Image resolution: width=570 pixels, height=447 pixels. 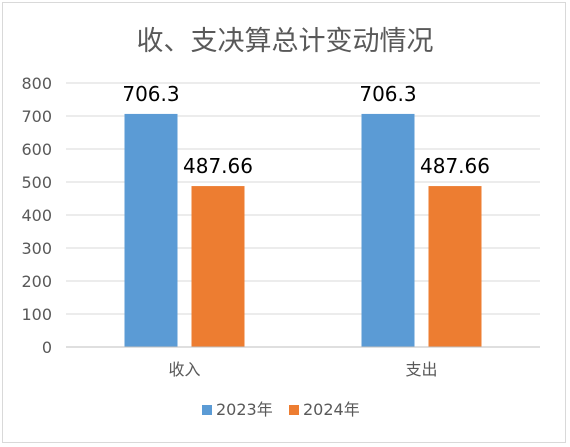 I want to click on y-tick-label: 800, so click(x=36, y=83).